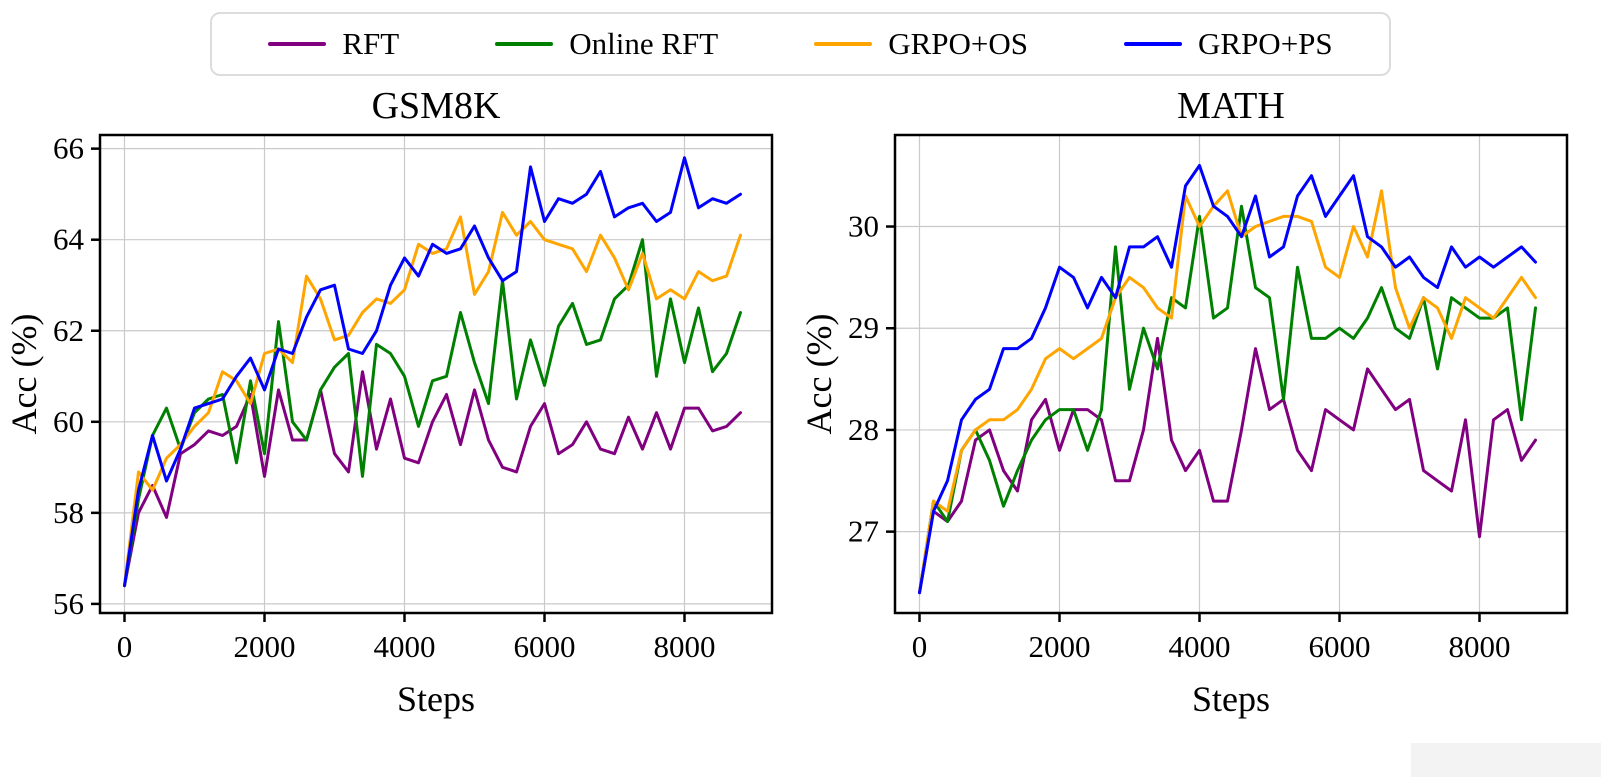 Image resolution: width=1601 pixels, height=777 pixels. What do you see at coordinates (863, 531) in the screenshot?
I see `y-tick-label: 27` at bounding box center [863, 531].